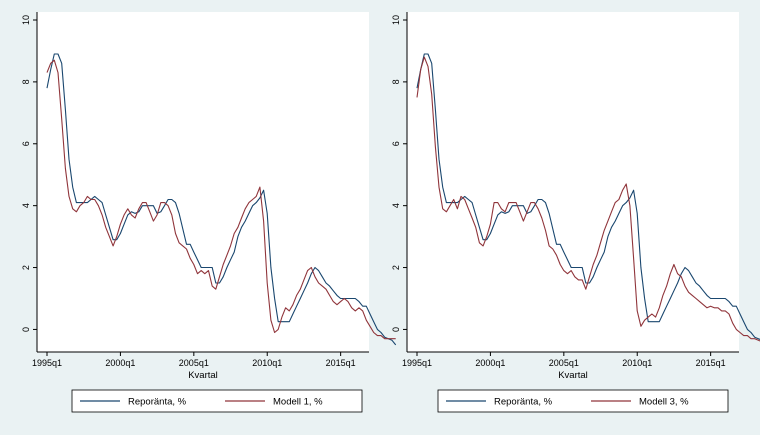 The width and height of the screenshot is (760, 435). Describe the element at coordinates (664, 402) in the screenshot. I see `legend-label-2: Modell 3, %` at that location.